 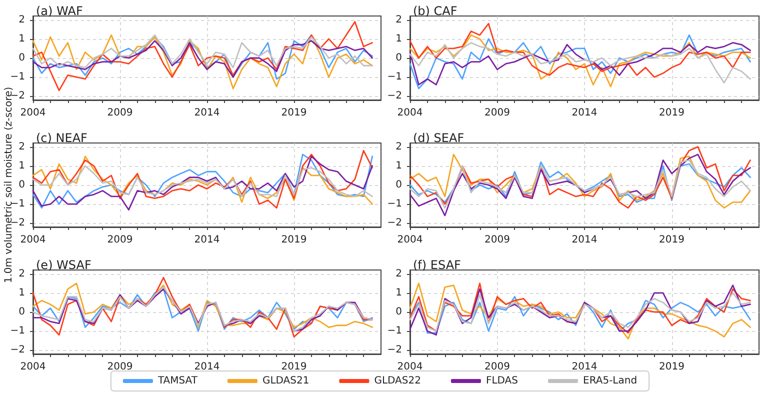 I want to click on legend-label: TAMSAT, so click(x=177, y=381).